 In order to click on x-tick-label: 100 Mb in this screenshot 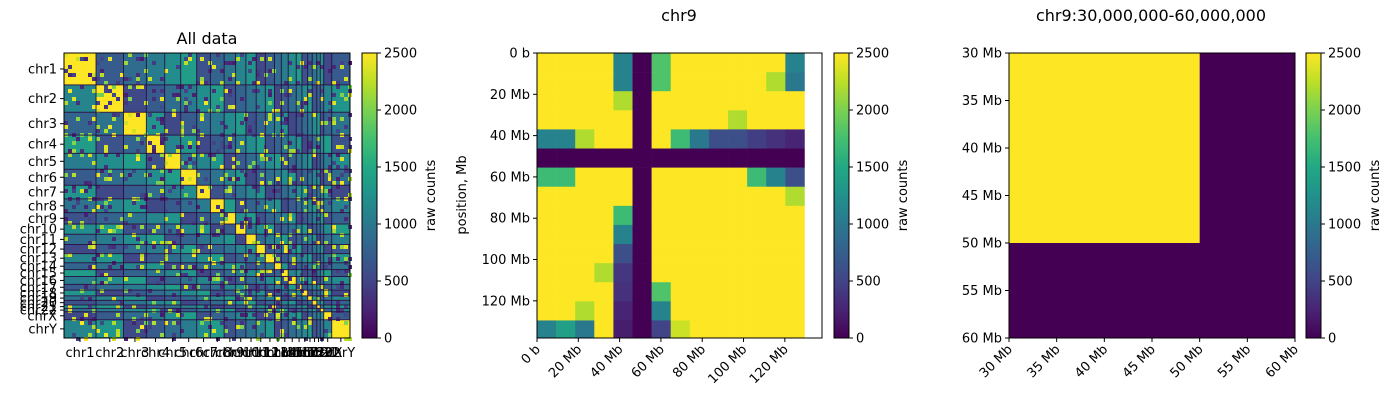, I will do `click(728, 364)`.